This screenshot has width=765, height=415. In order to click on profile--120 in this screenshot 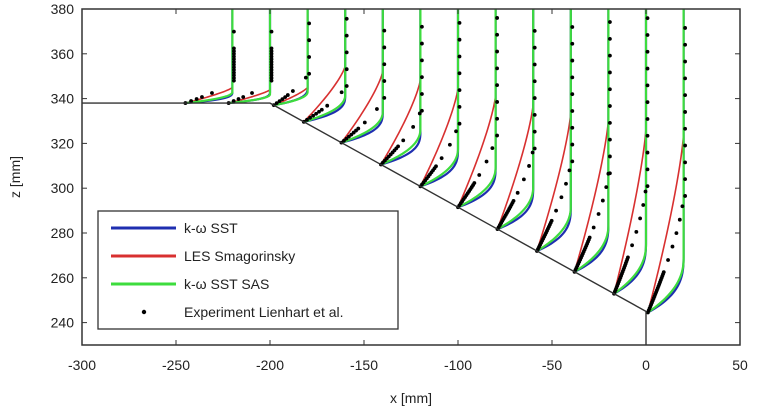, I will do `click(401, 88)`.